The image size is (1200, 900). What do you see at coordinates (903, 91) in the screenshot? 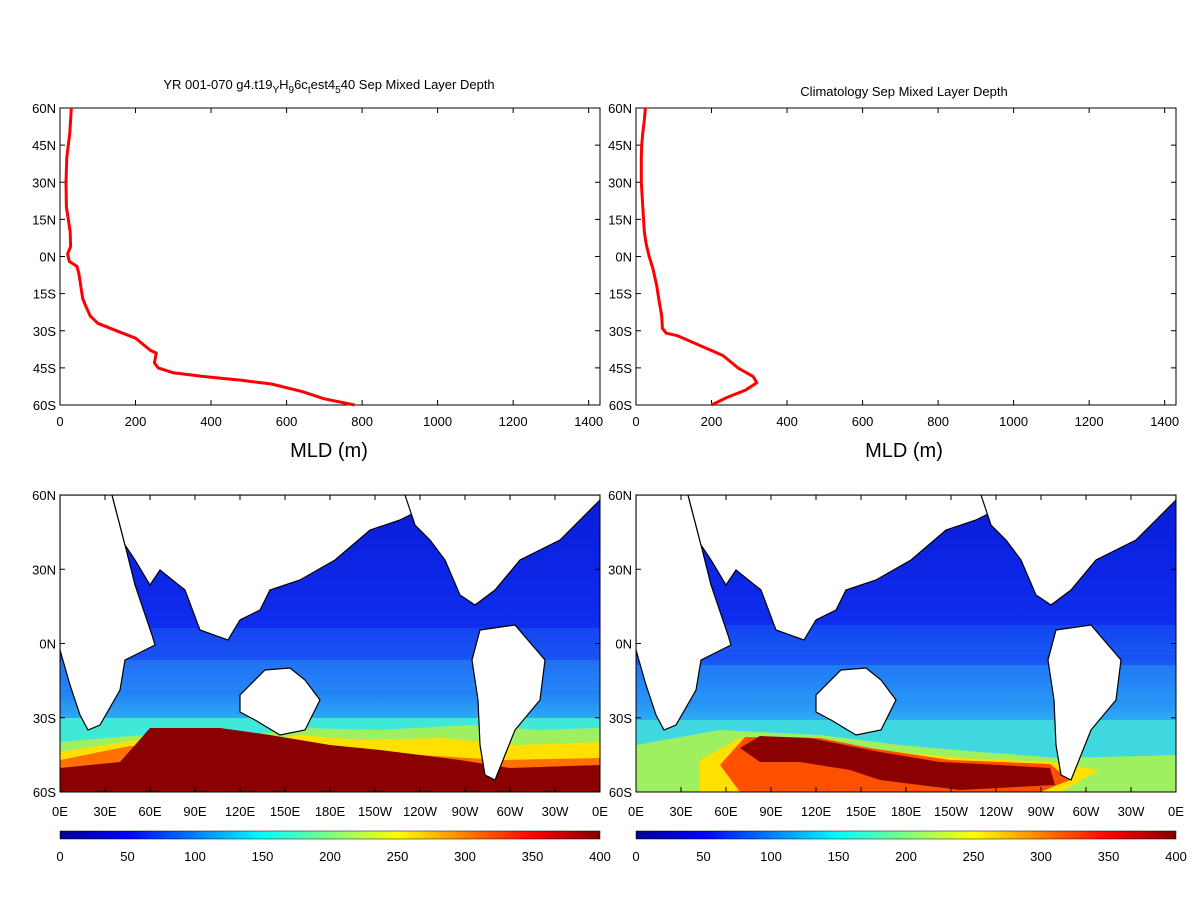
I see `profile-title-climatology: Climatology Sep Mixed Layer Depth` at bounding box center [903, 91].